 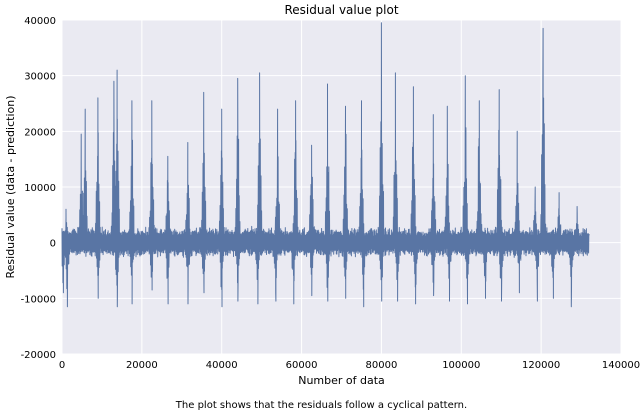 What do you see at coordinates (461, 365) in the screenshot?
I see `x-tick-label: 100000` at bounding box center [461, 365].